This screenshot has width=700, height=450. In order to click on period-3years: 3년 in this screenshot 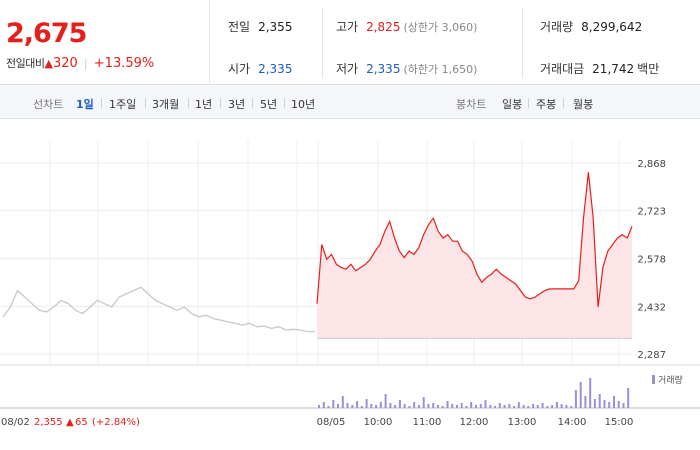, I will do `click(237, 104)`.